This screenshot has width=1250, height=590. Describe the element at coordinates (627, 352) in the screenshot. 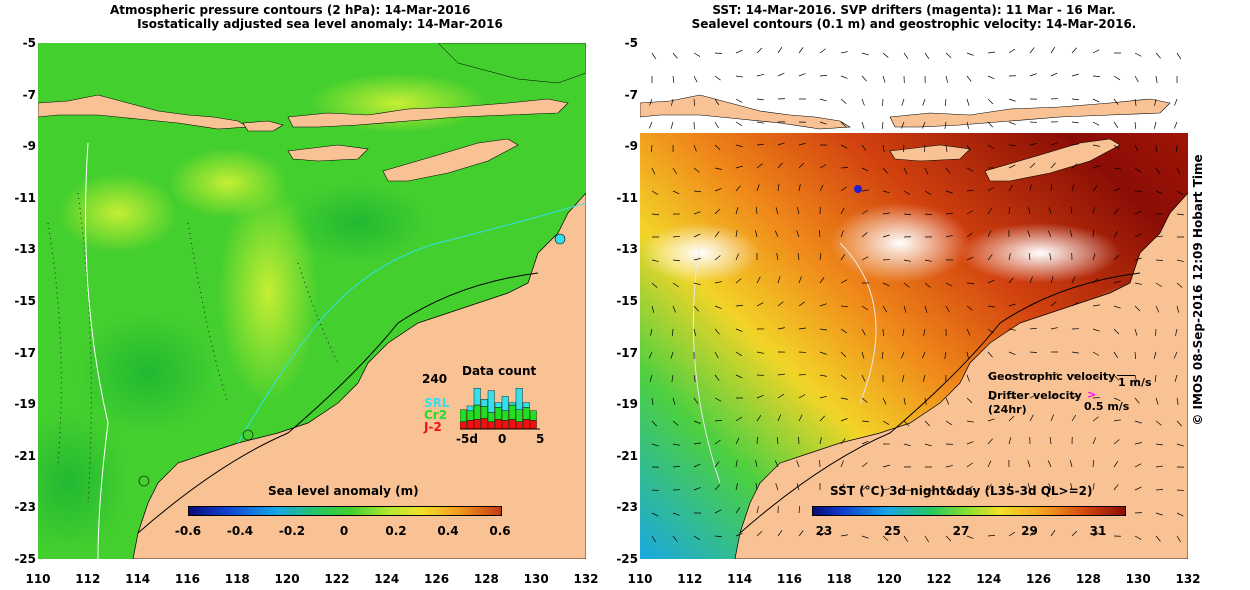

I see `latitude-tick: -17` at that location.